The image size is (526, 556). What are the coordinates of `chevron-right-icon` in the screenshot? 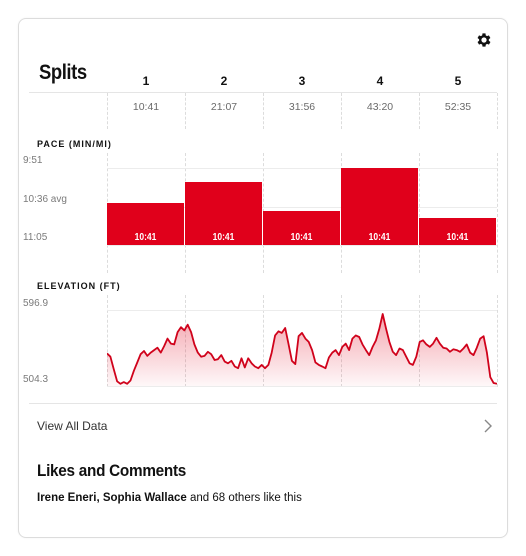 It's located at (488, 426).